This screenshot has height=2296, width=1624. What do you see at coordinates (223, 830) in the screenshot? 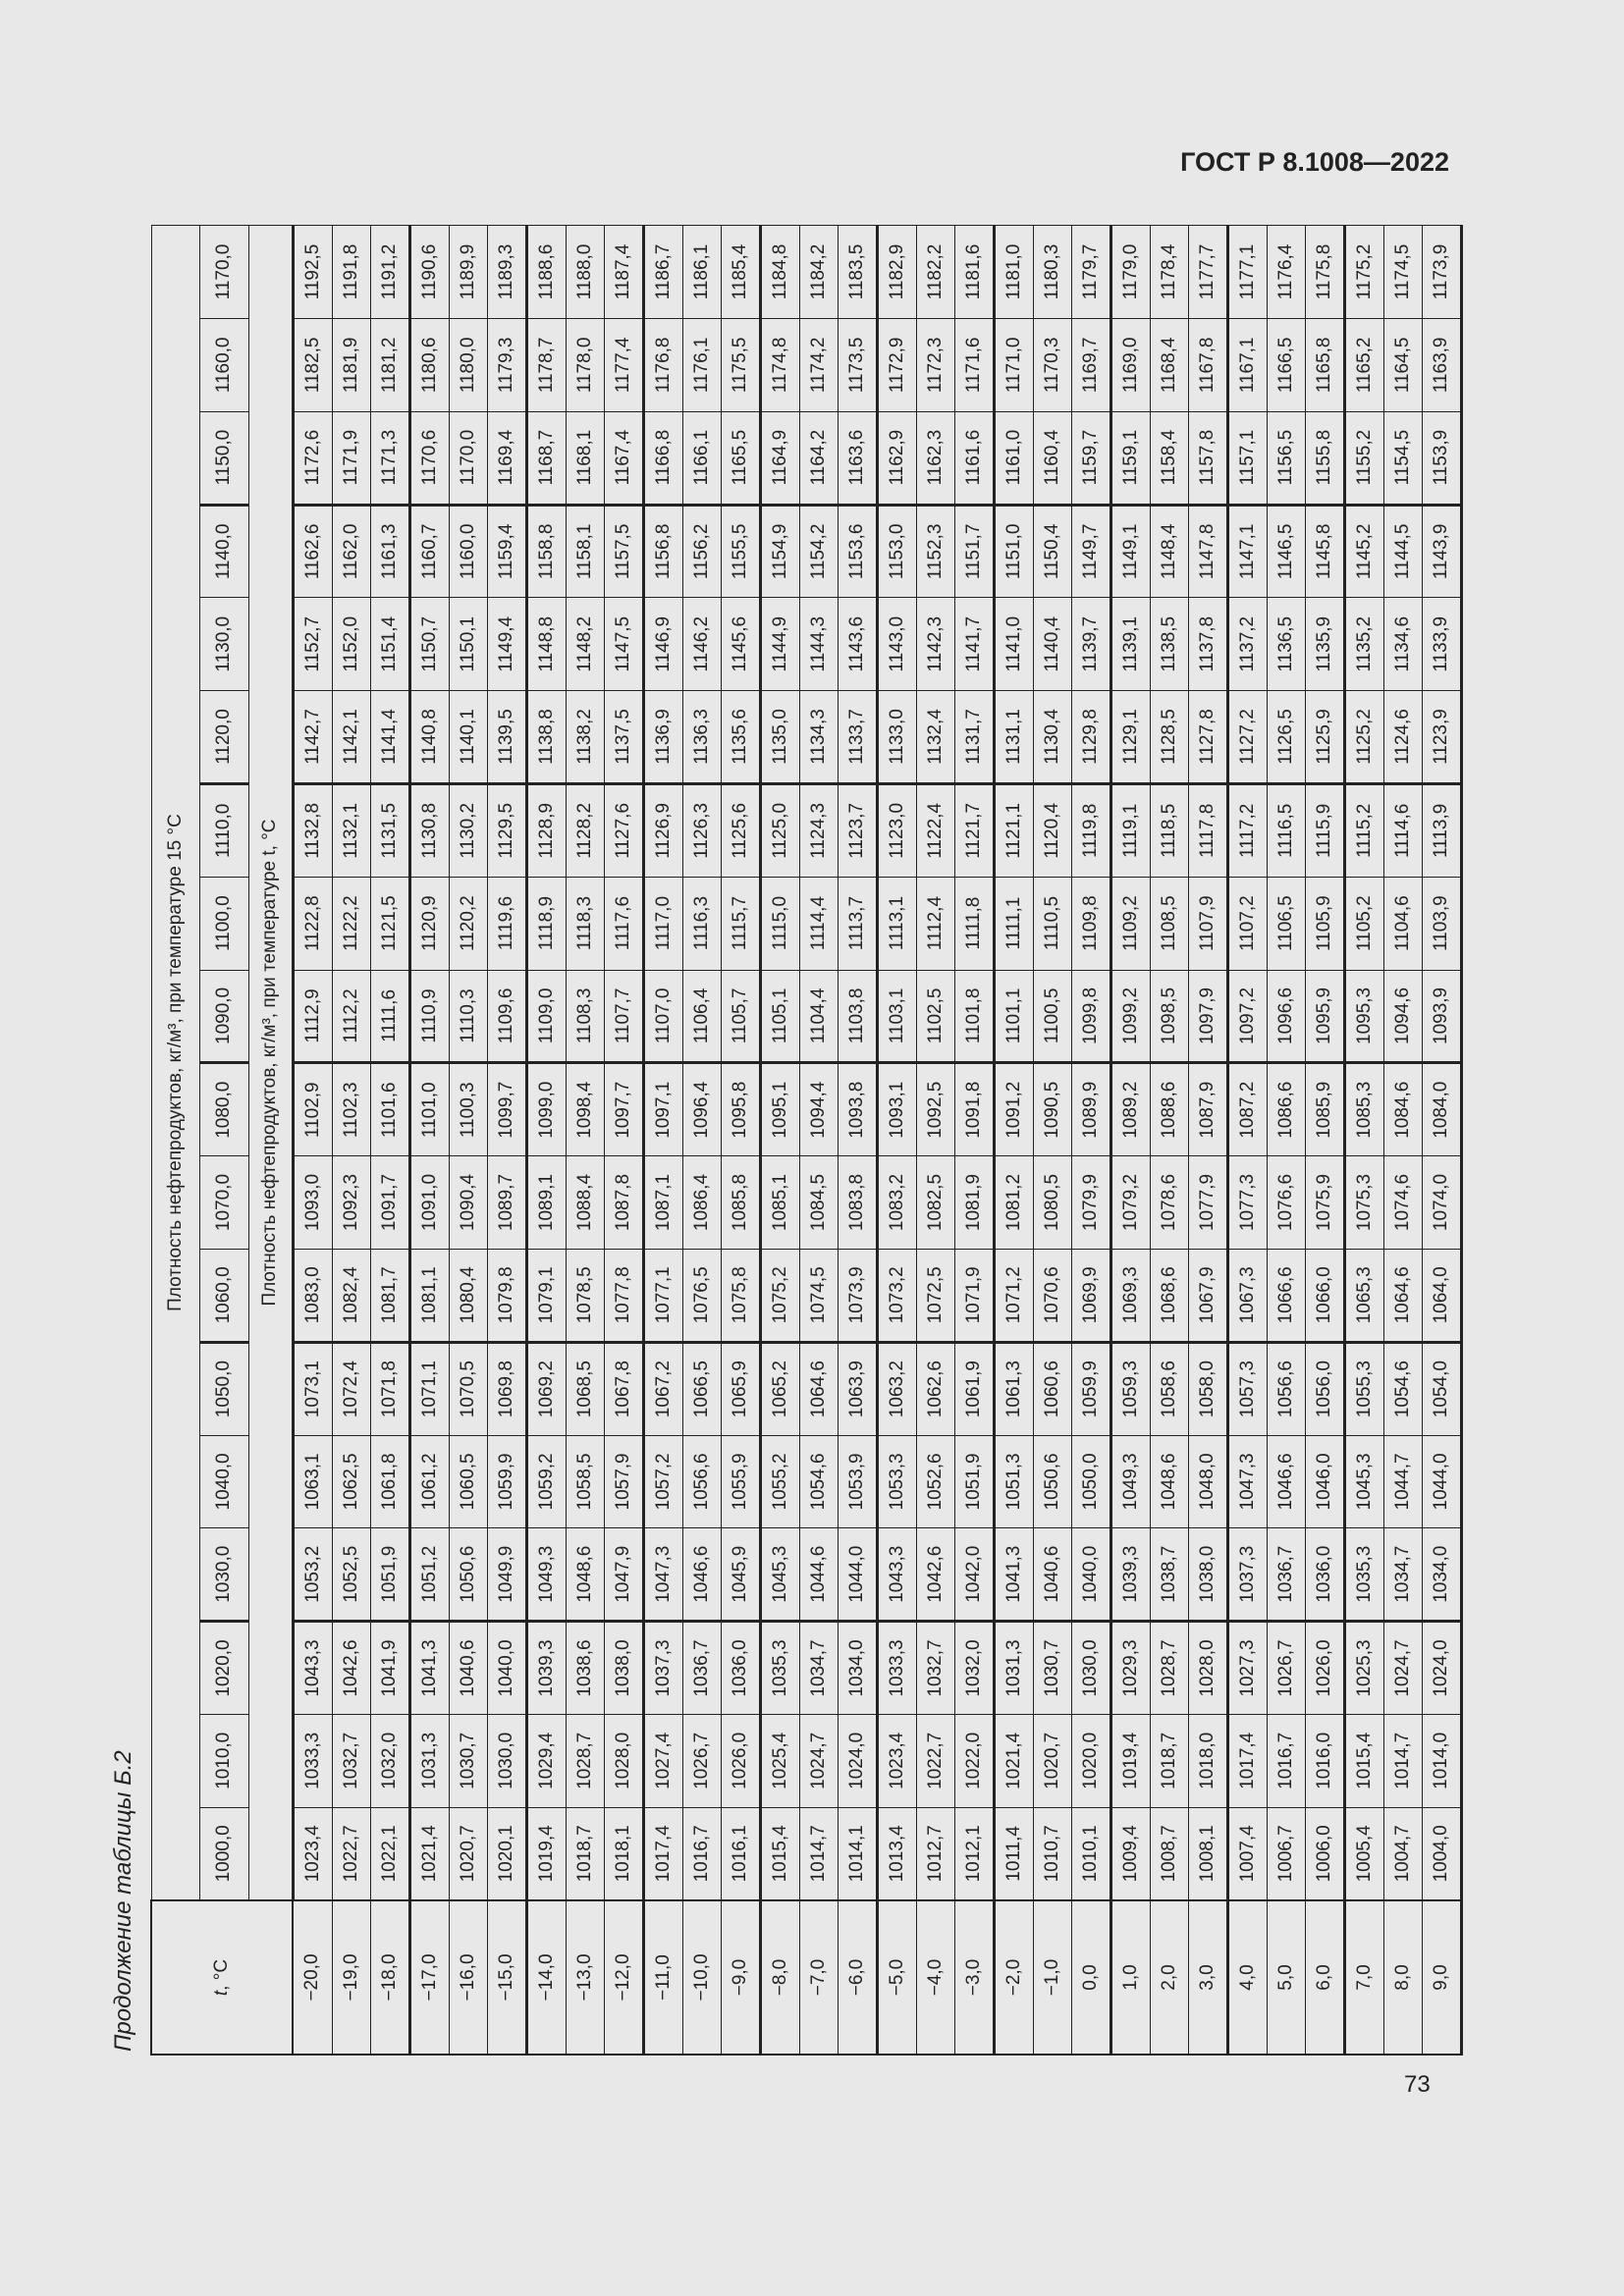
I see `density-column-header: 1110,0` at bounding box center [223, 830].